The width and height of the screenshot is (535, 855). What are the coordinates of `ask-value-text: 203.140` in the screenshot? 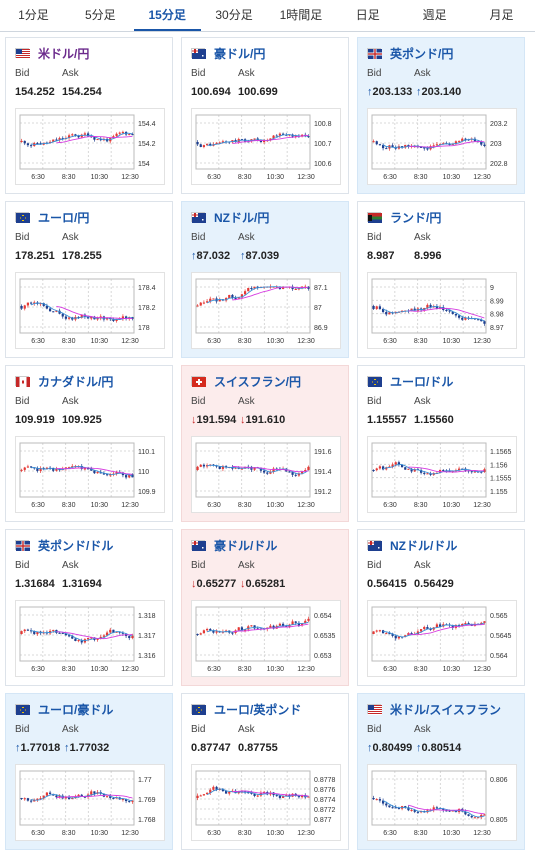 It's located at (441, 92).